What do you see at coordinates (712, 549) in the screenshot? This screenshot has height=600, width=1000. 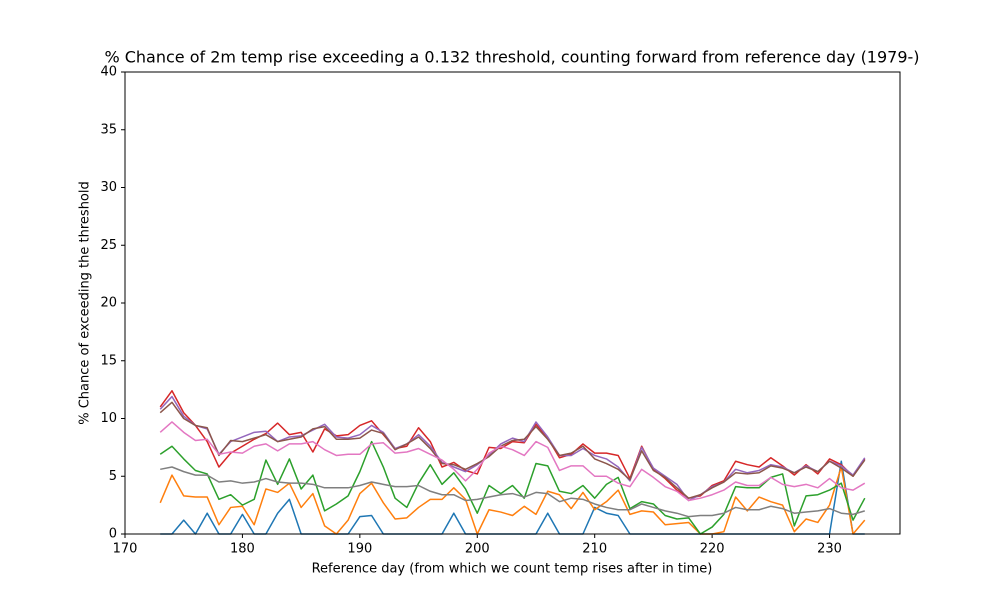 I see `x-tick-label: 220` at bounding box center [712, 549].